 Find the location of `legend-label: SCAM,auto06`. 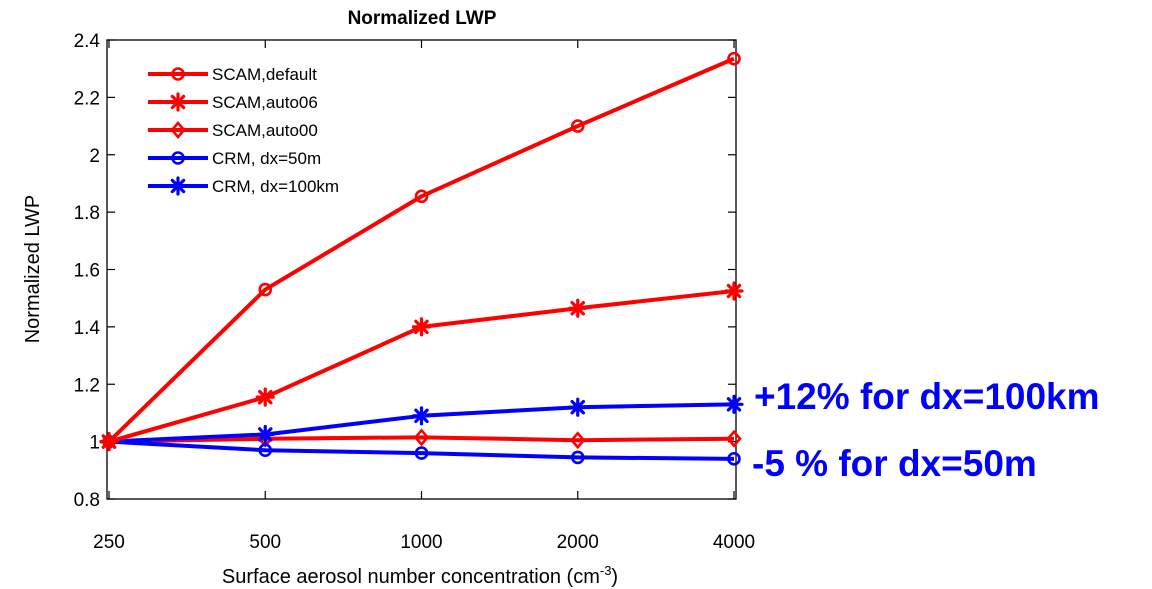

legend-label: SCAM,auto06 is located at coordinates (265, 102).